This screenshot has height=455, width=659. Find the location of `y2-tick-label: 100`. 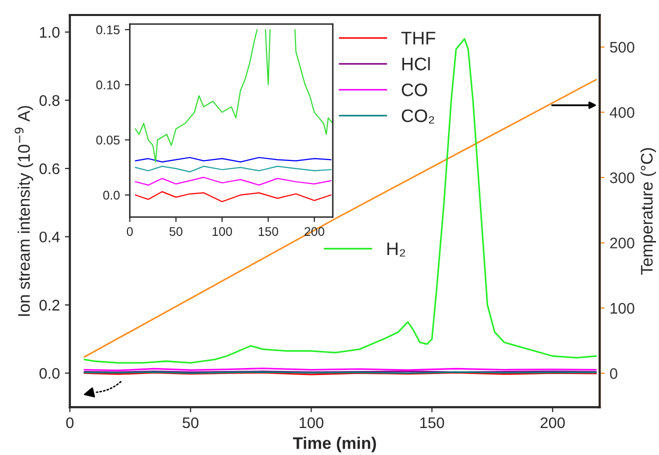

y2-tick-label: 100 is located at coordinates (622, 308).